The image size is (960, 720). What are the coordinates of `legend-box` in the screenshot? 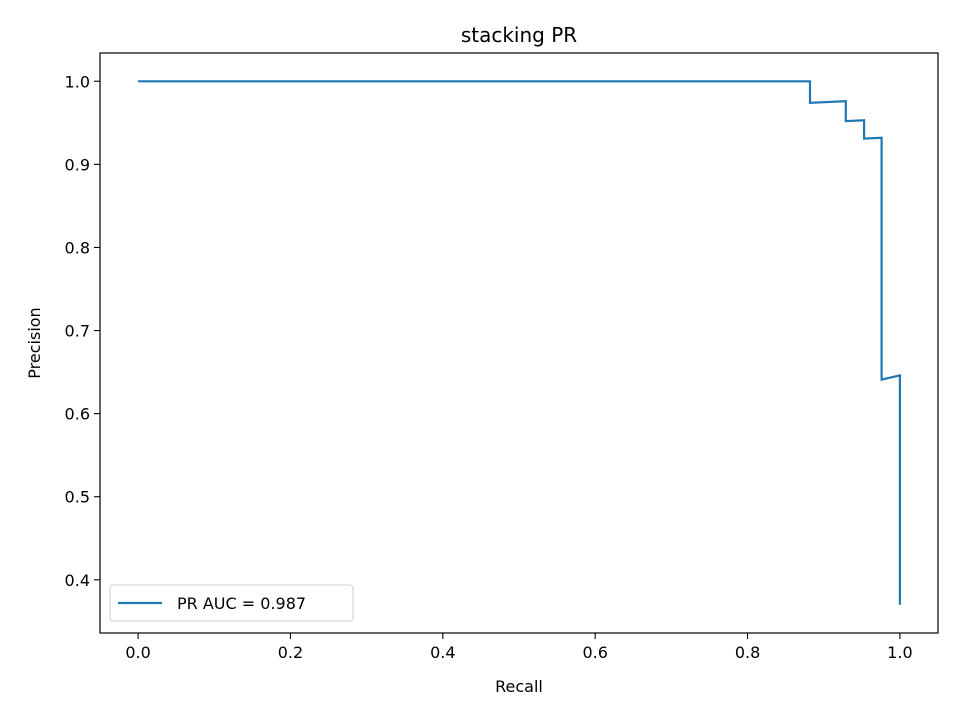 It's located at (231, 603).